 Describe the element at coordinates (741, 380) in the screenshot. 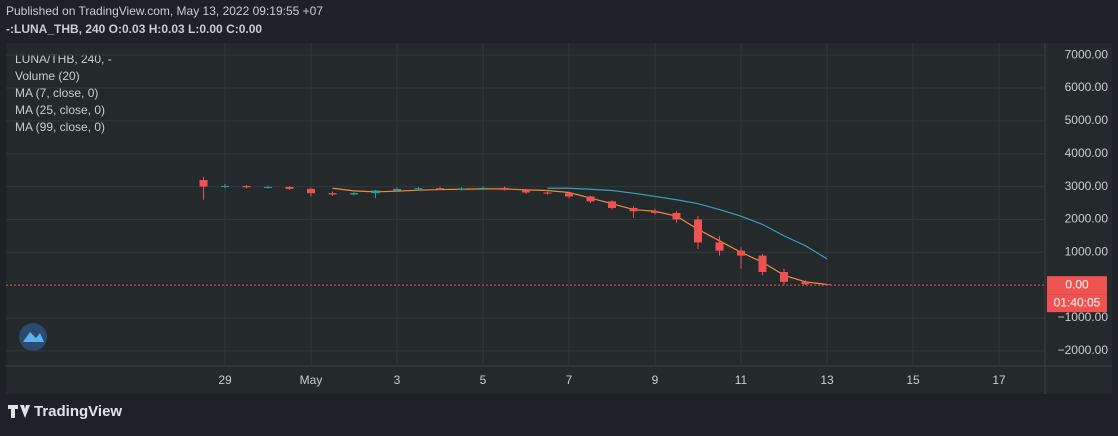

I see `x-tick-label: 11` at that location.